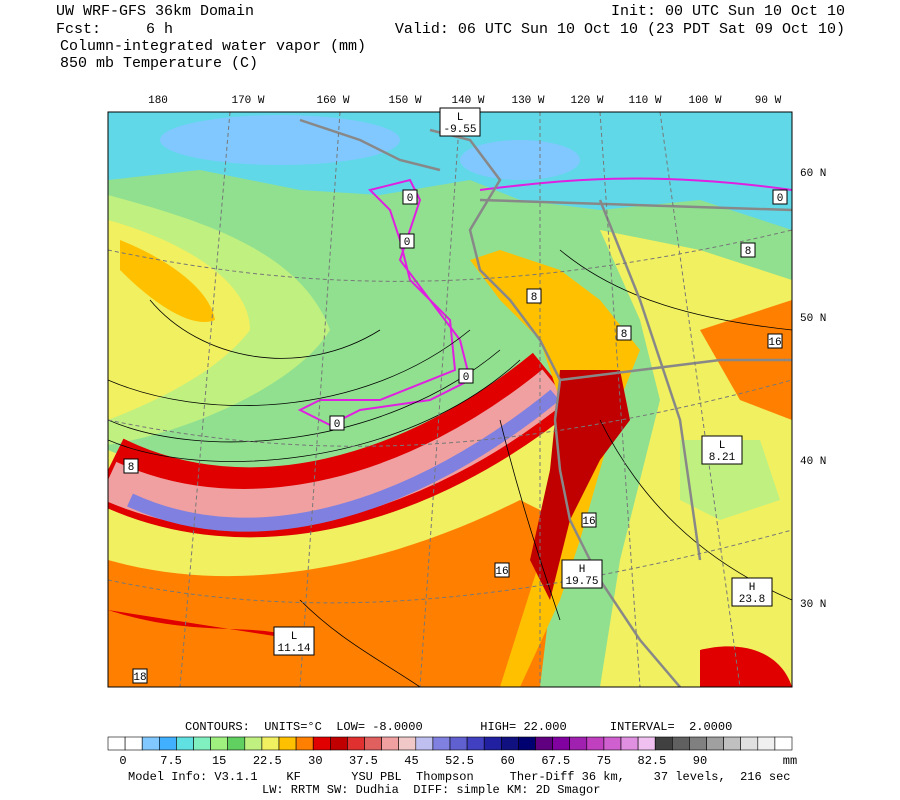  I want to click on extreme-value: 8.21, so click(722, 458).